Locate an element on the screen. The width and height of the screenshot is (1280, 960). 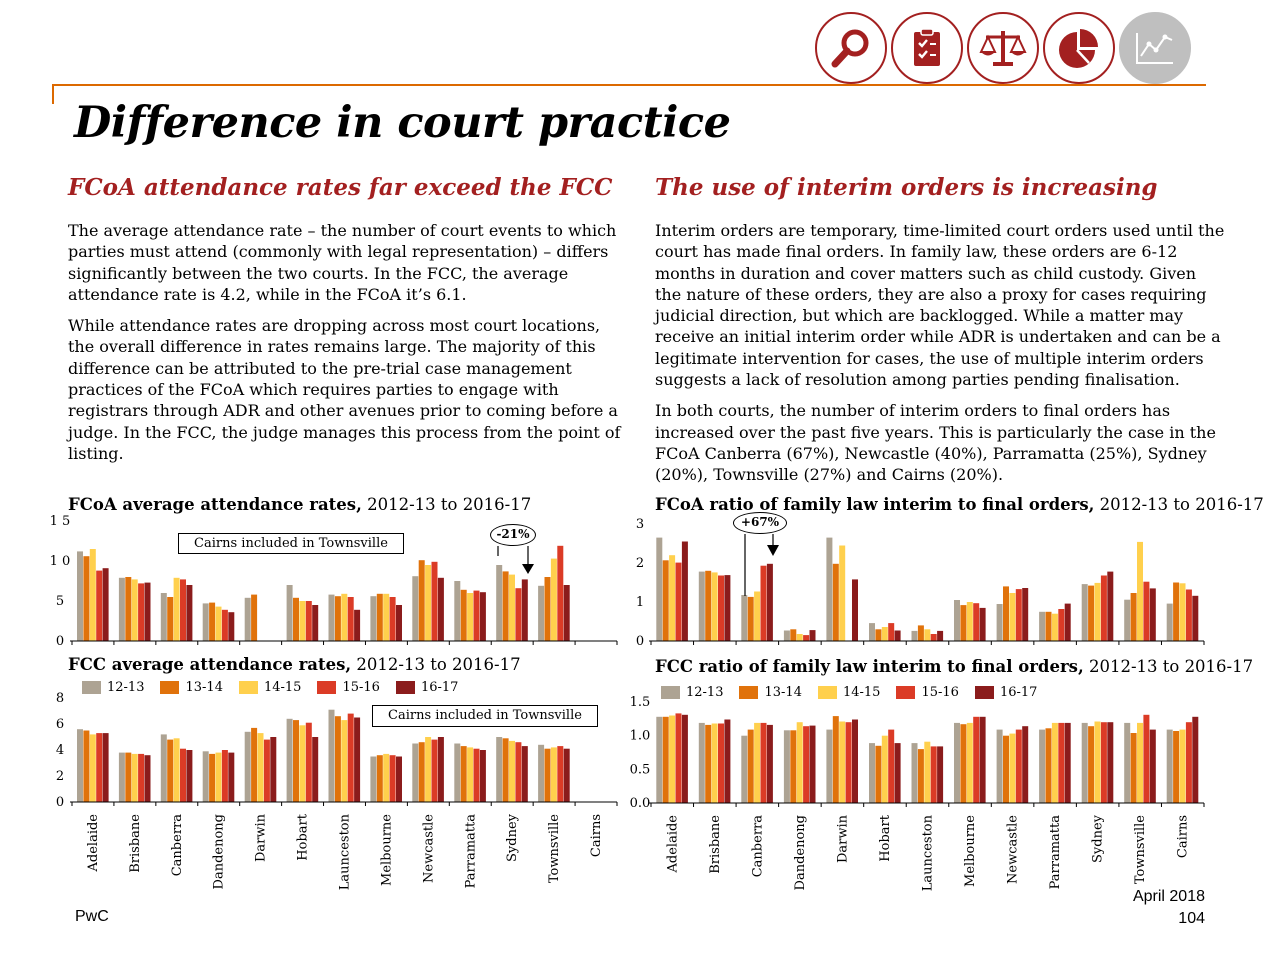
scales-icon is located at coordinates (1003, 48).